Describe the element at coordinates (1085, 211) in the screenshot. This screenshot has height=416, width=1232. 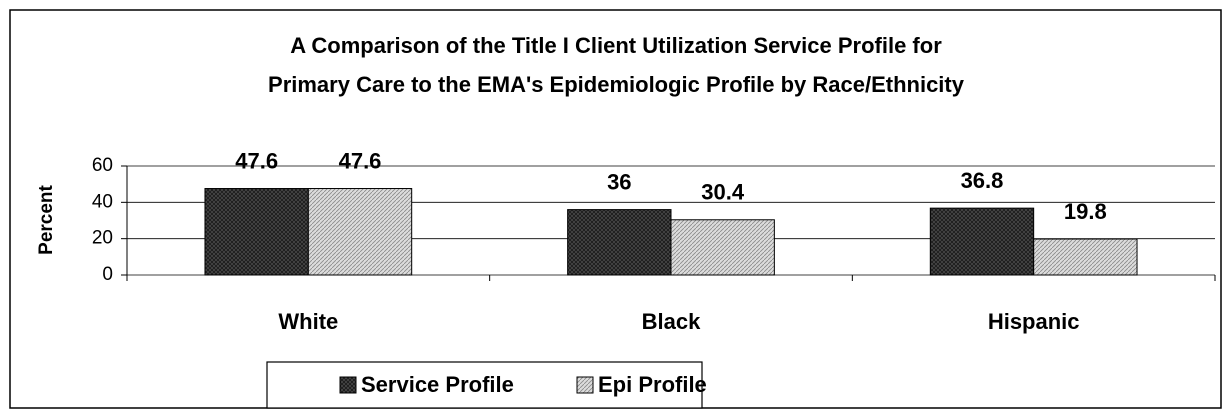
I see `data-label: 19.8` at that location.